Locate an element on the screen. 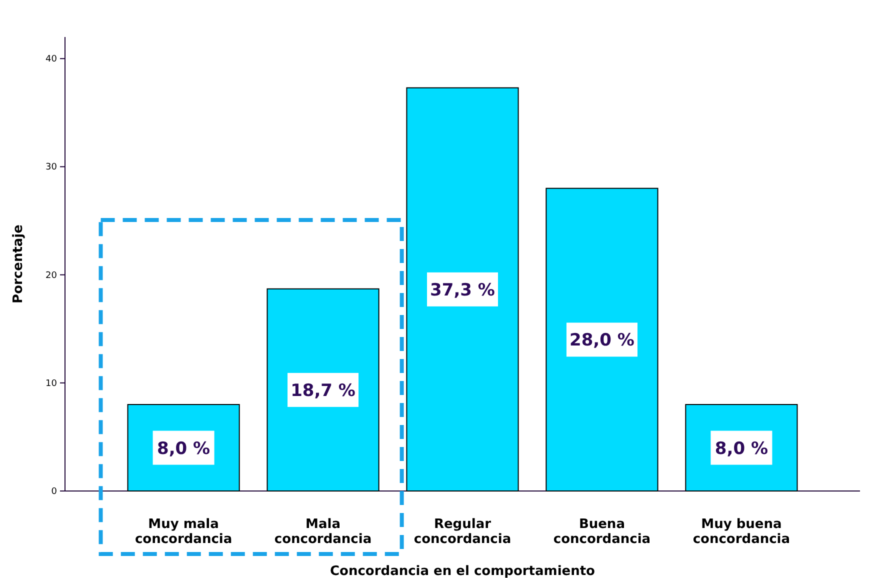 This screenshot has width=885, height=578. data-label: 37,3 % is located at coordinates (462, 290).